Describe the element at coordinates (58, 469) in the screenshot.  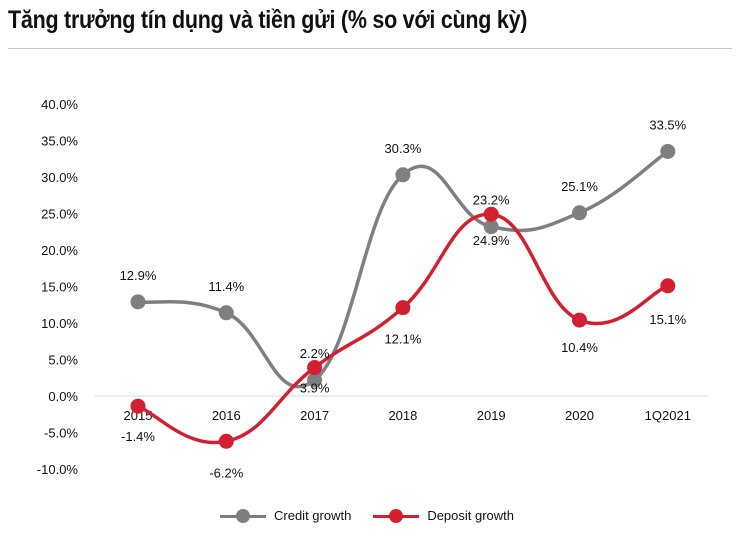
I see `y-tick-label: -10.0%` at that location.